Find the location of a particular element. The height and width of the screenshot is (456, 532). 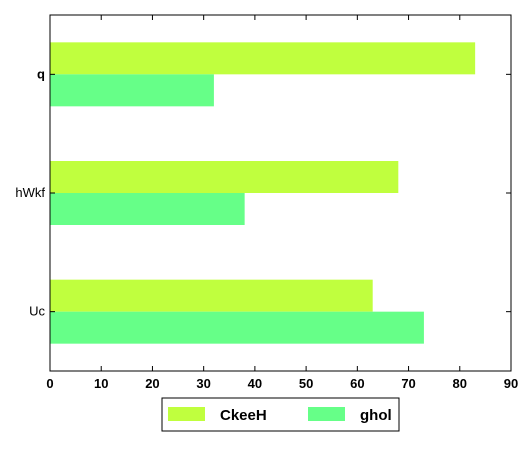

bar-ghol-q is located at coordinates (132, 90).